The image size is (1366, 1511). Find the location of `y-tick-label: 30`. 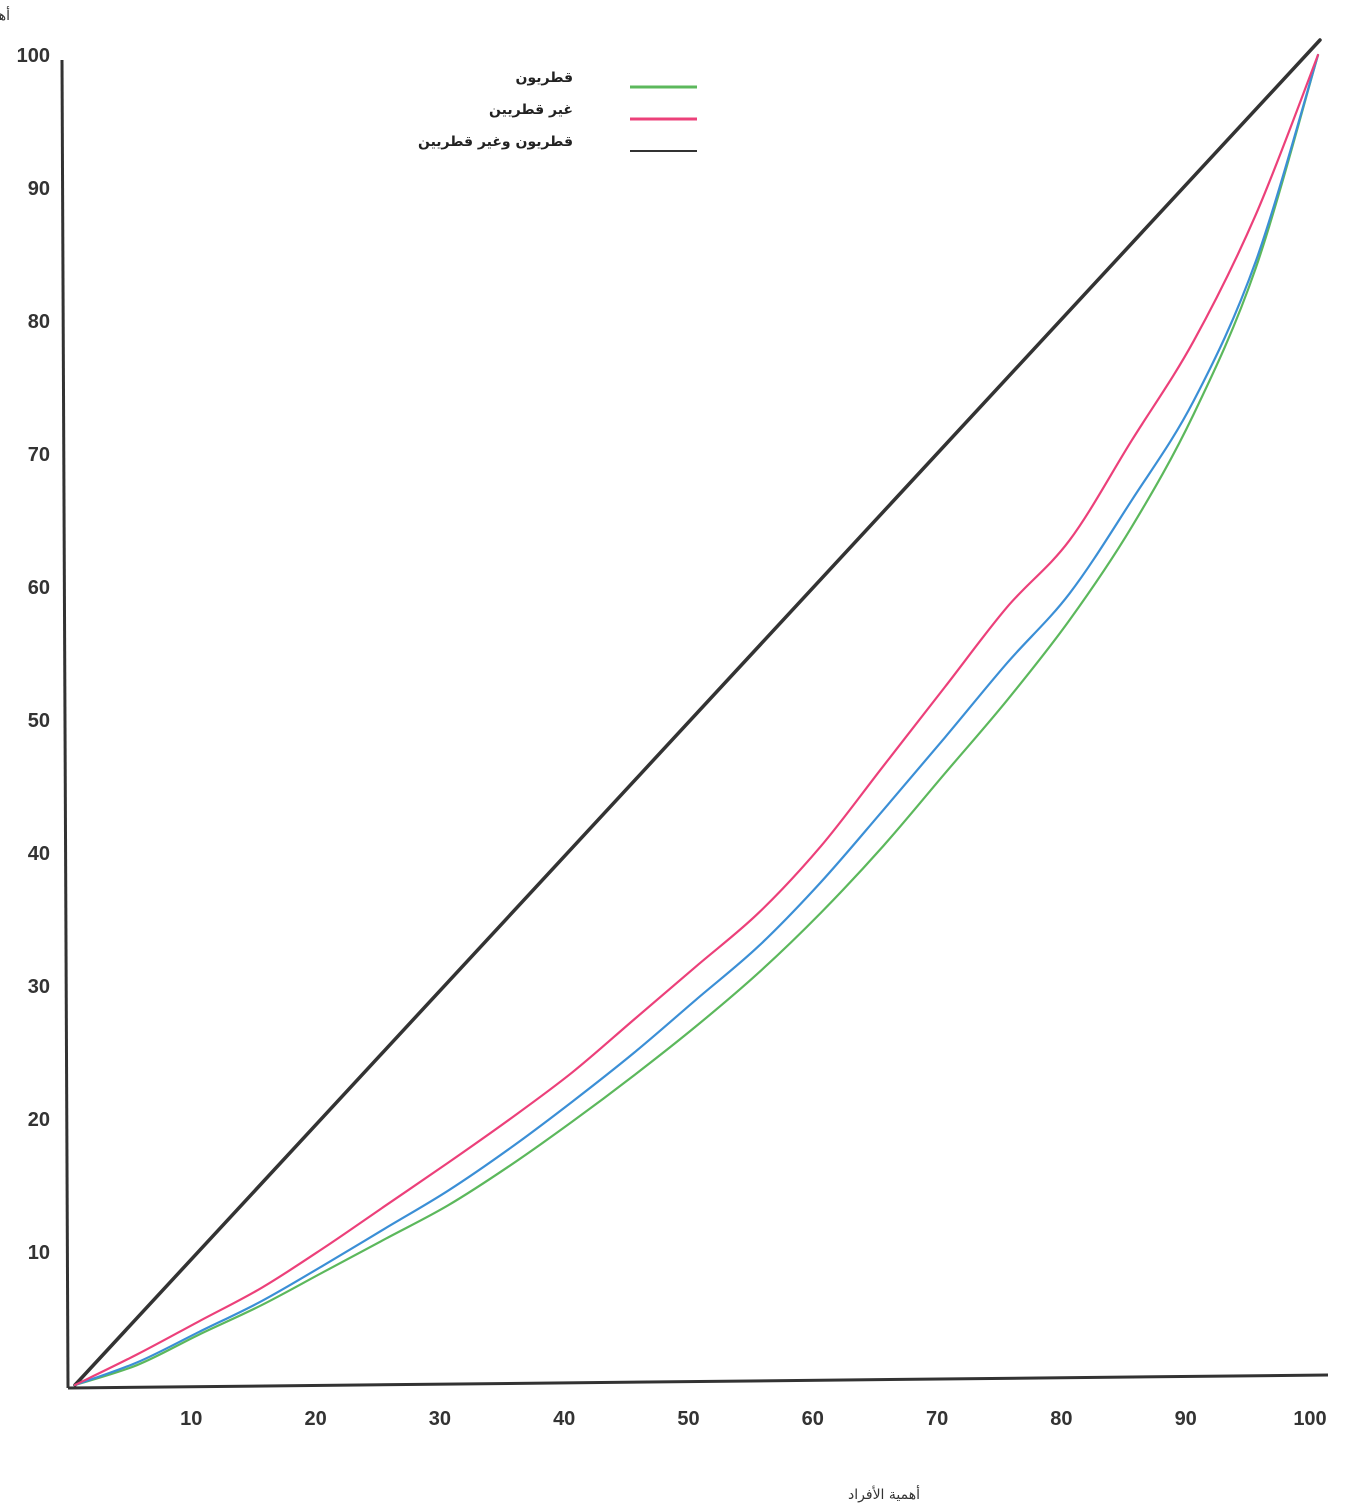

y-tick-label: 30 is located at coordinates (39, 987).